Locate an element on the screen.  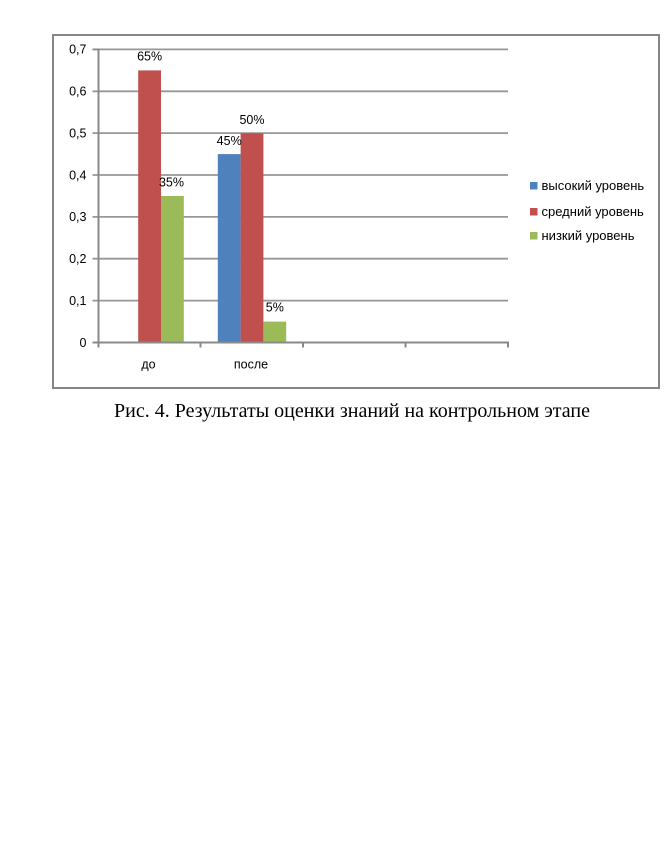
svg-text: 65% is located at coordinates (149, 57).